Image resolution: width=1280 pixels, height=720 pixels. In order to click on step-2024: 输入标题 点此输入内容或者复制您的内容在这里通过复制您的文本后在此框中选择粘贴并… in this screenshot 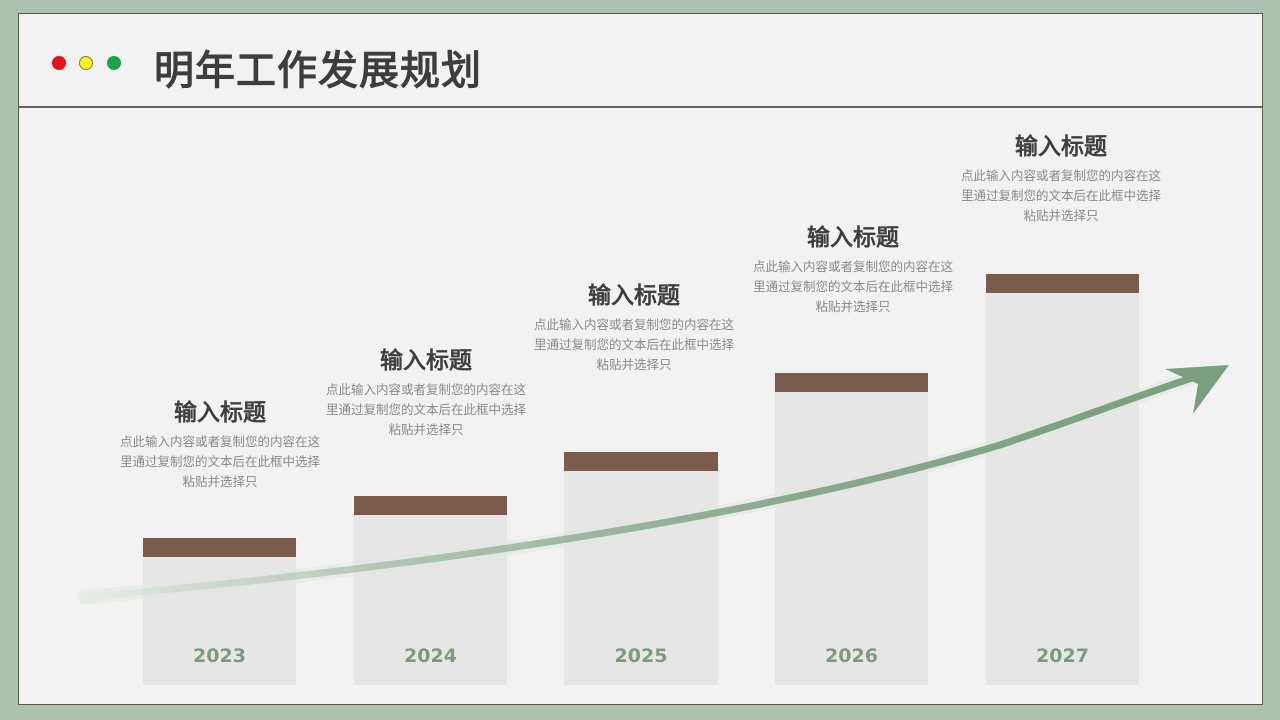, I will do `click(426, 393)`.